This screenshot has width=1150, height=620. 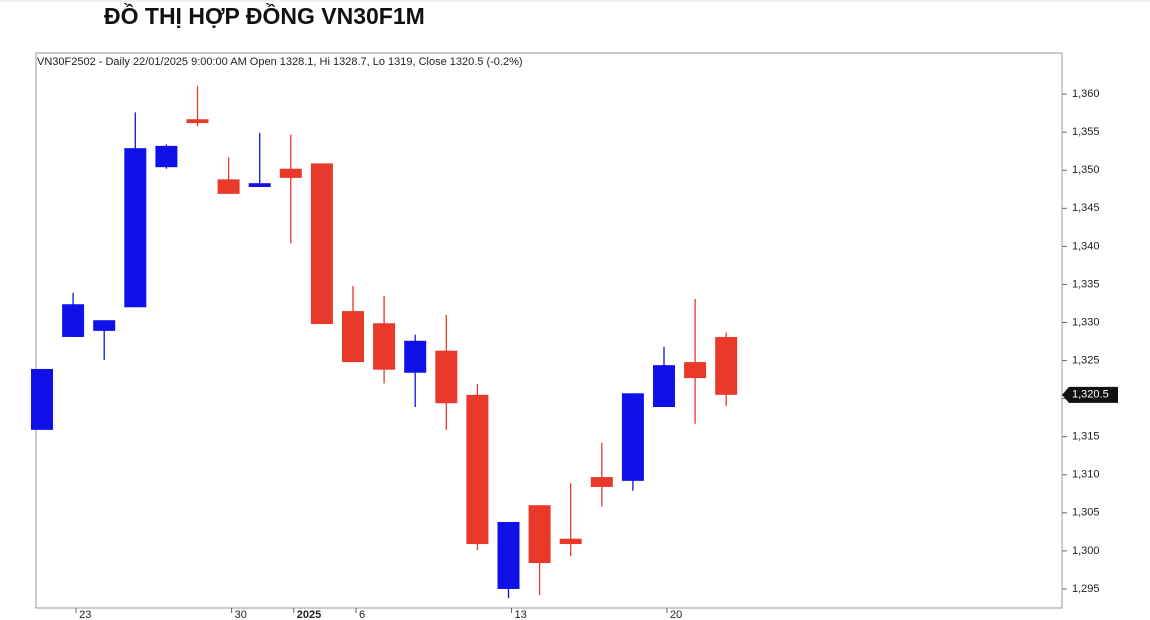 What do you see at coordinates (1086, 475) in the screenshot?
I see `y-tick-label: 1,310` at bounding box center [1086, 475].